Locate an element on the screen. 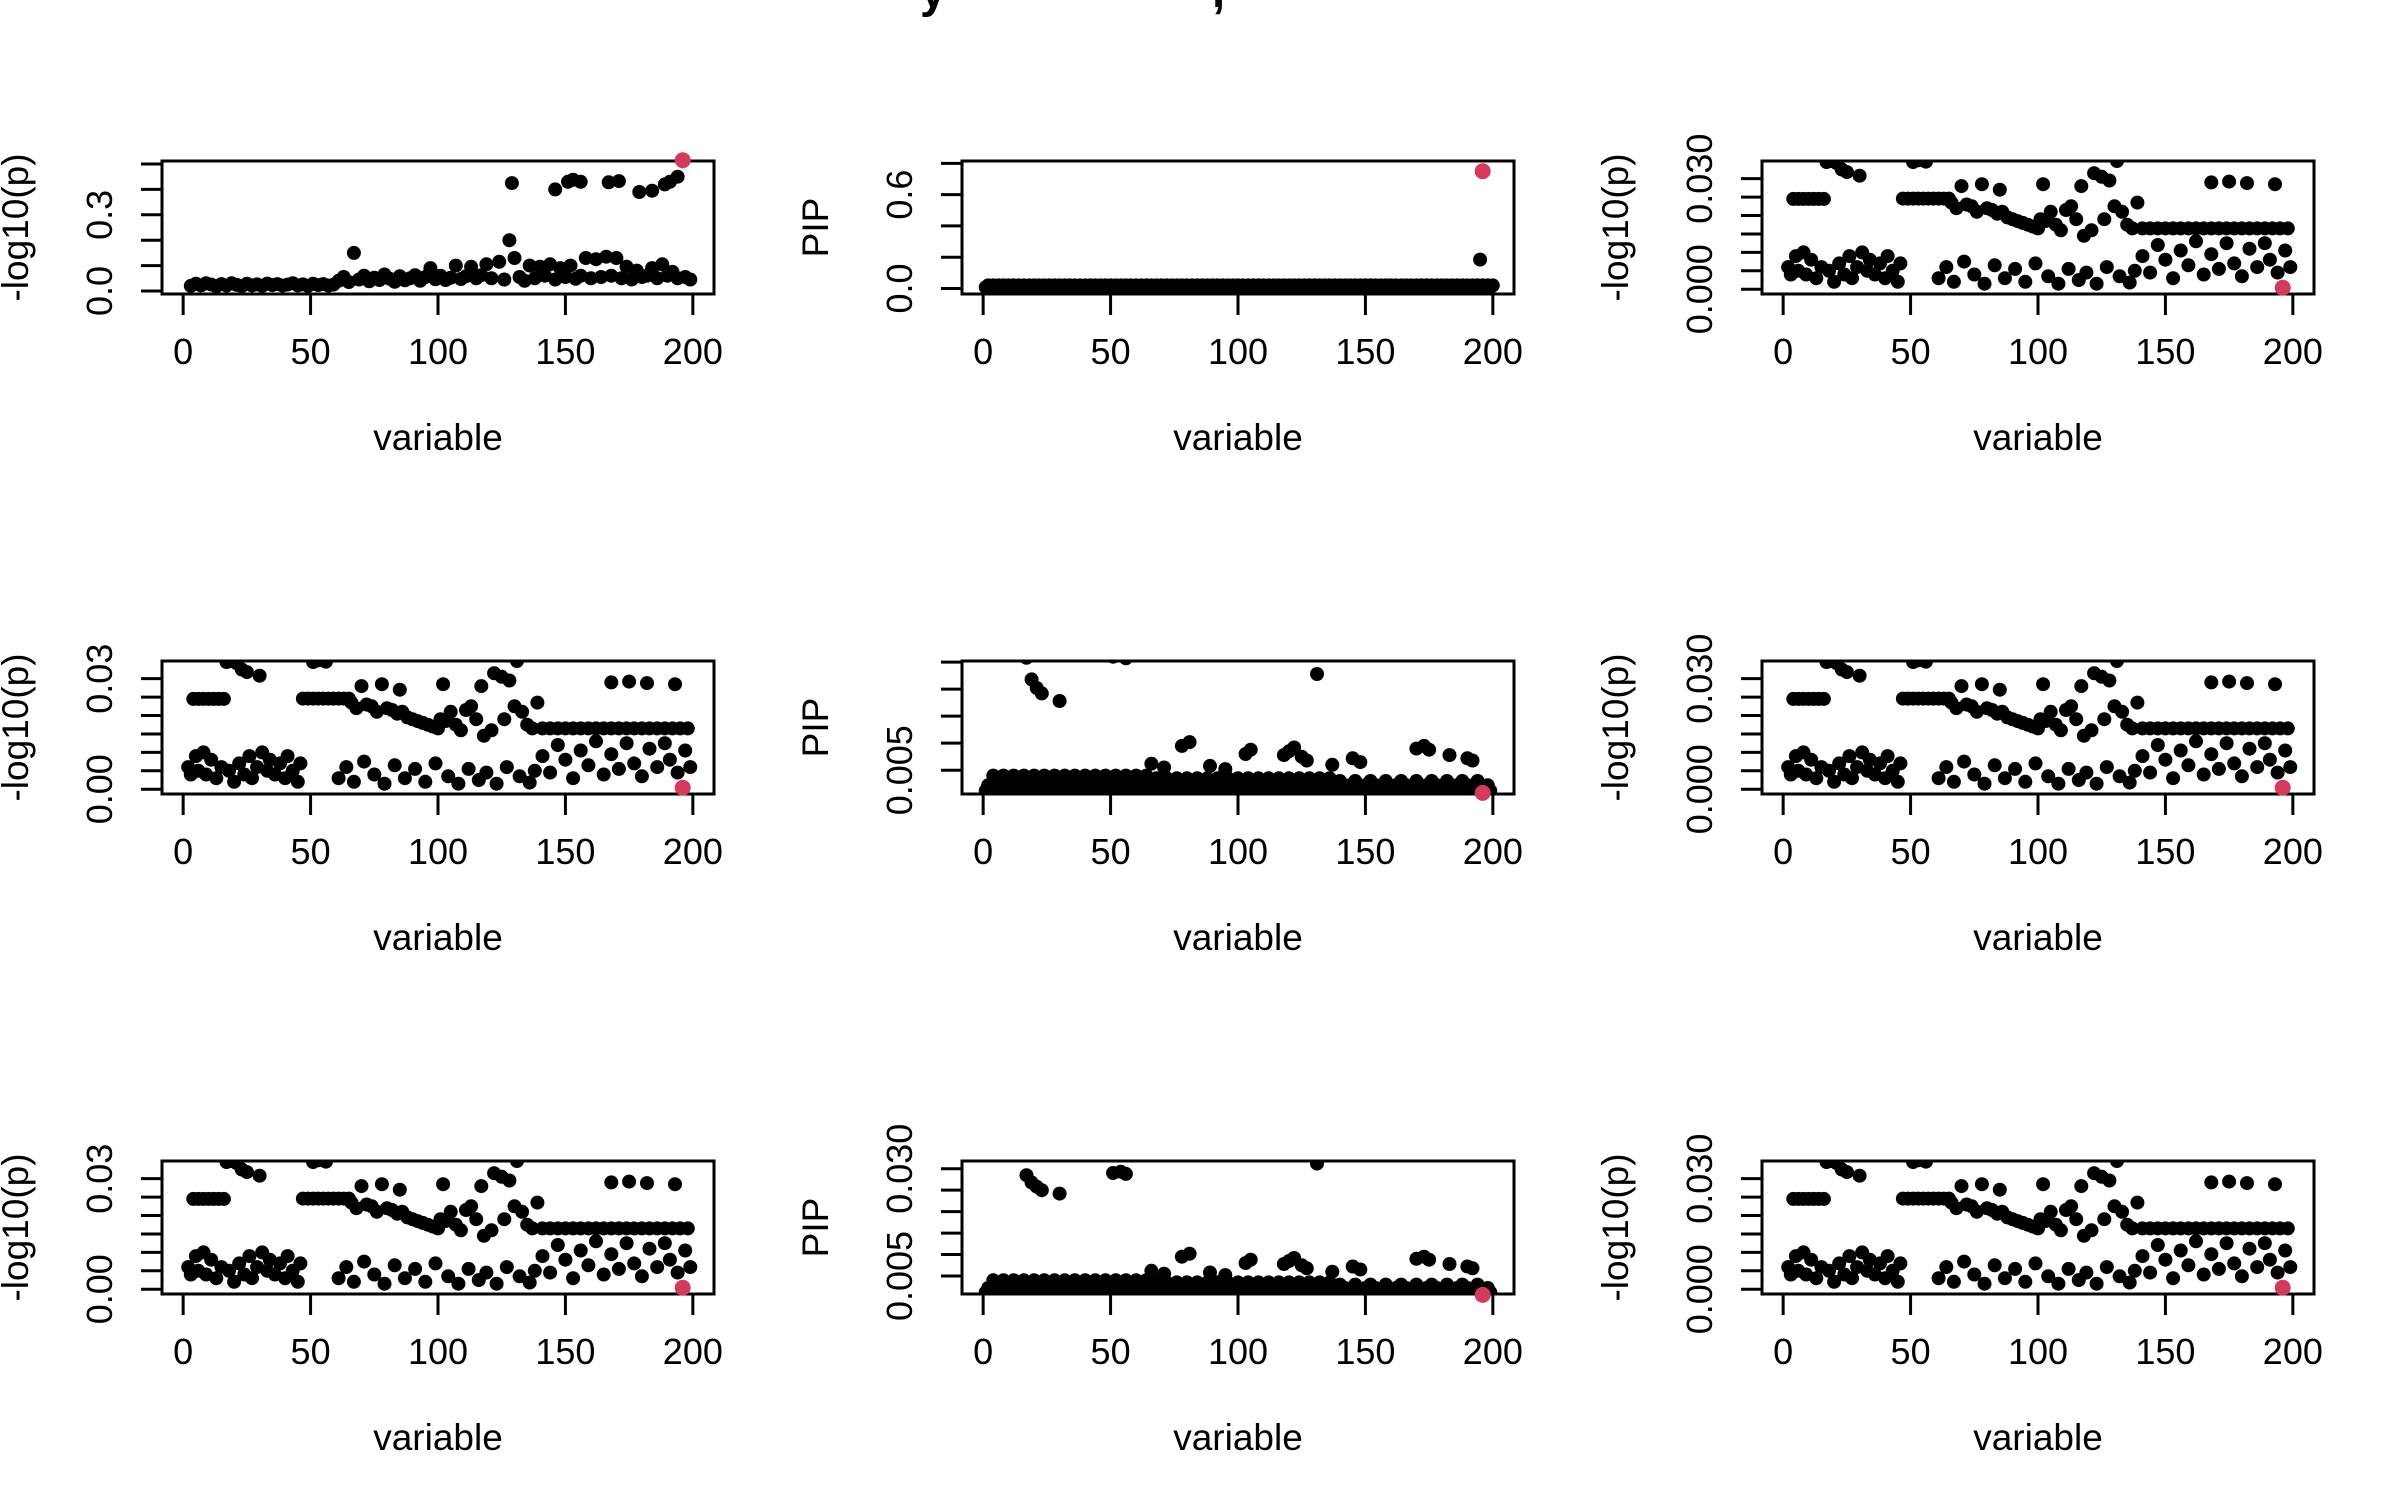  y-tick-label: 0.030 is located at coordinates (1699, 679).